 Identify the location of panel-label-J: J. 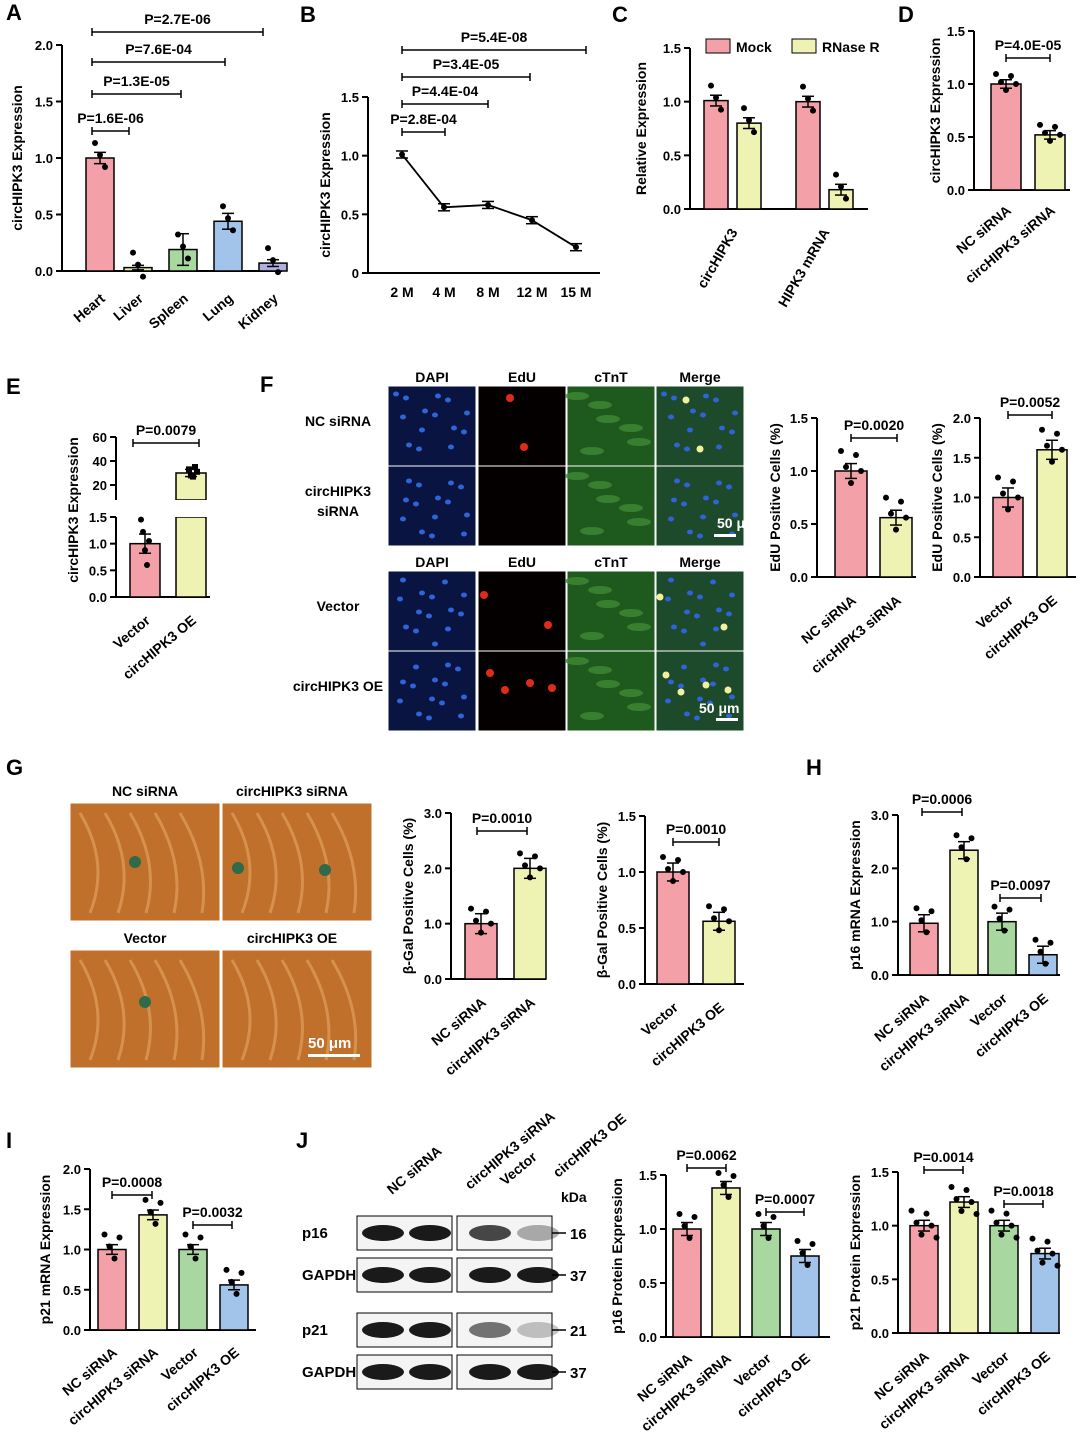
(302, 1140).